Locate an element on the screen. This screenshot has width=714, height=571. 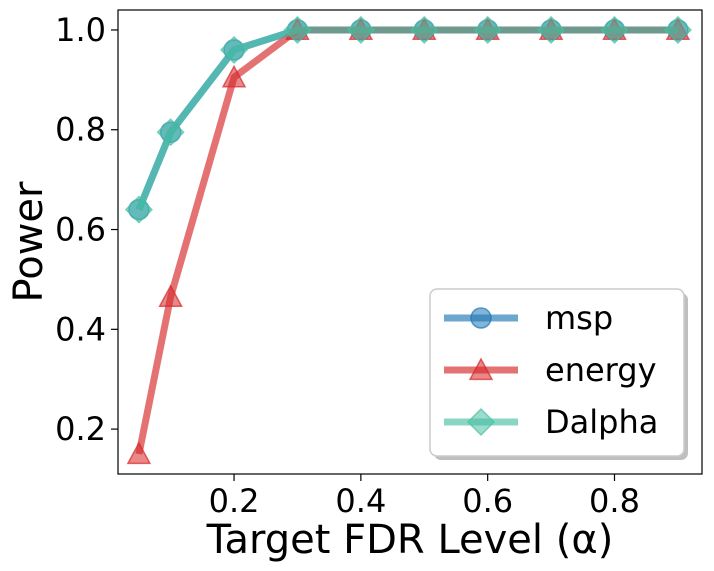
legend: msp energy Dalpha is located at coordinates (558, 374).